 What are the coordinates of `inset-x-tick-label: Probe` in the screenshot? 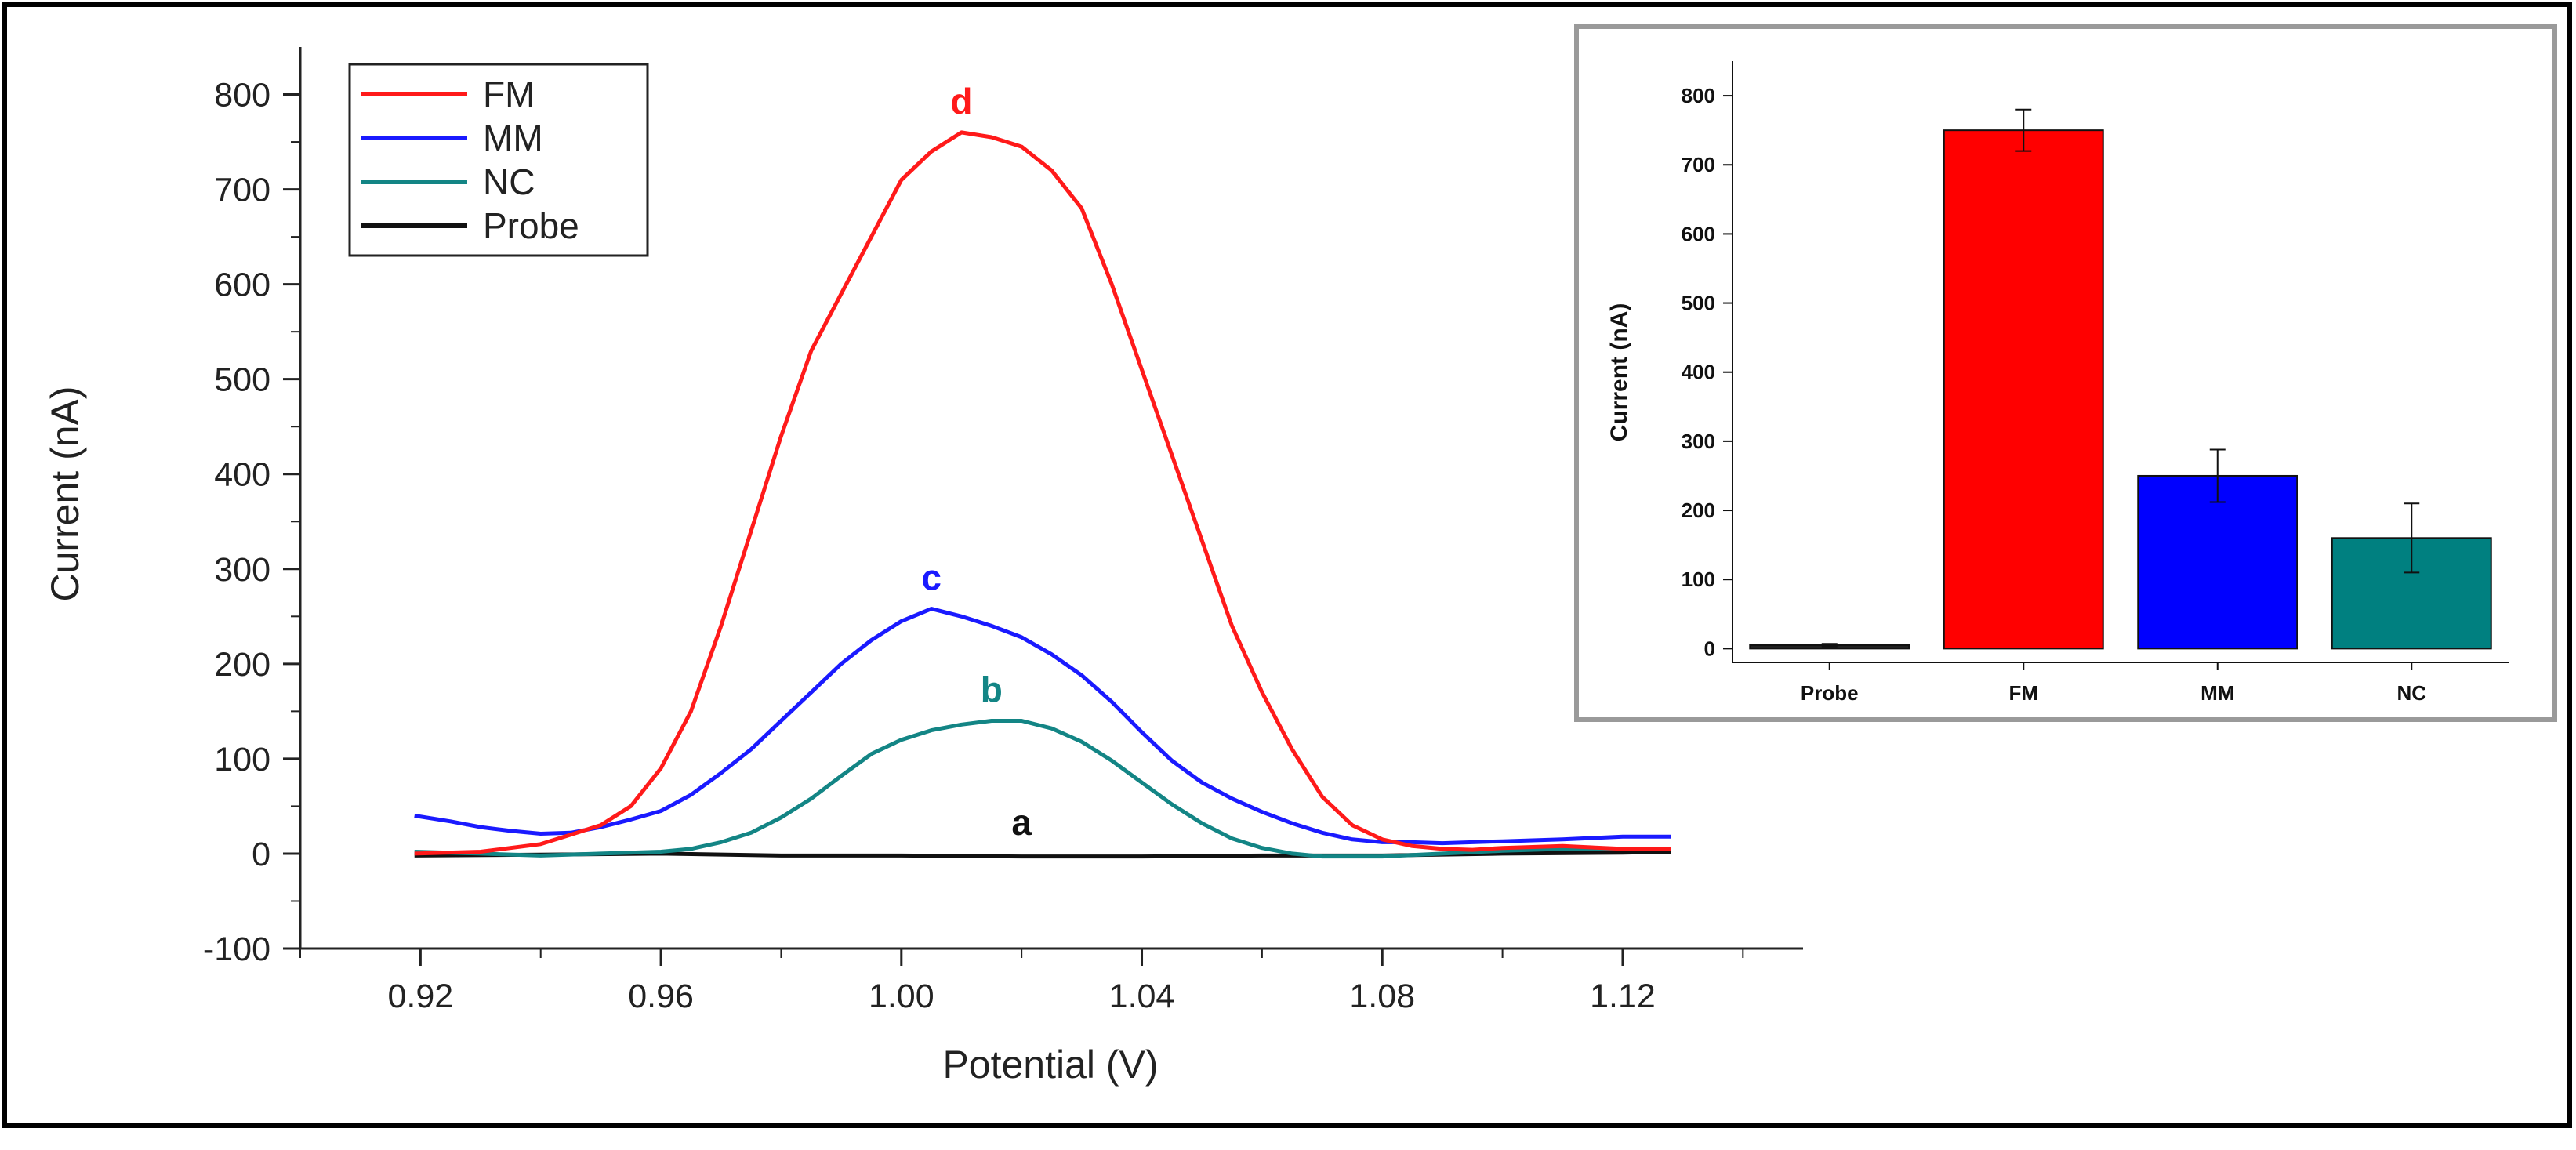 It's located at (1830, 693).